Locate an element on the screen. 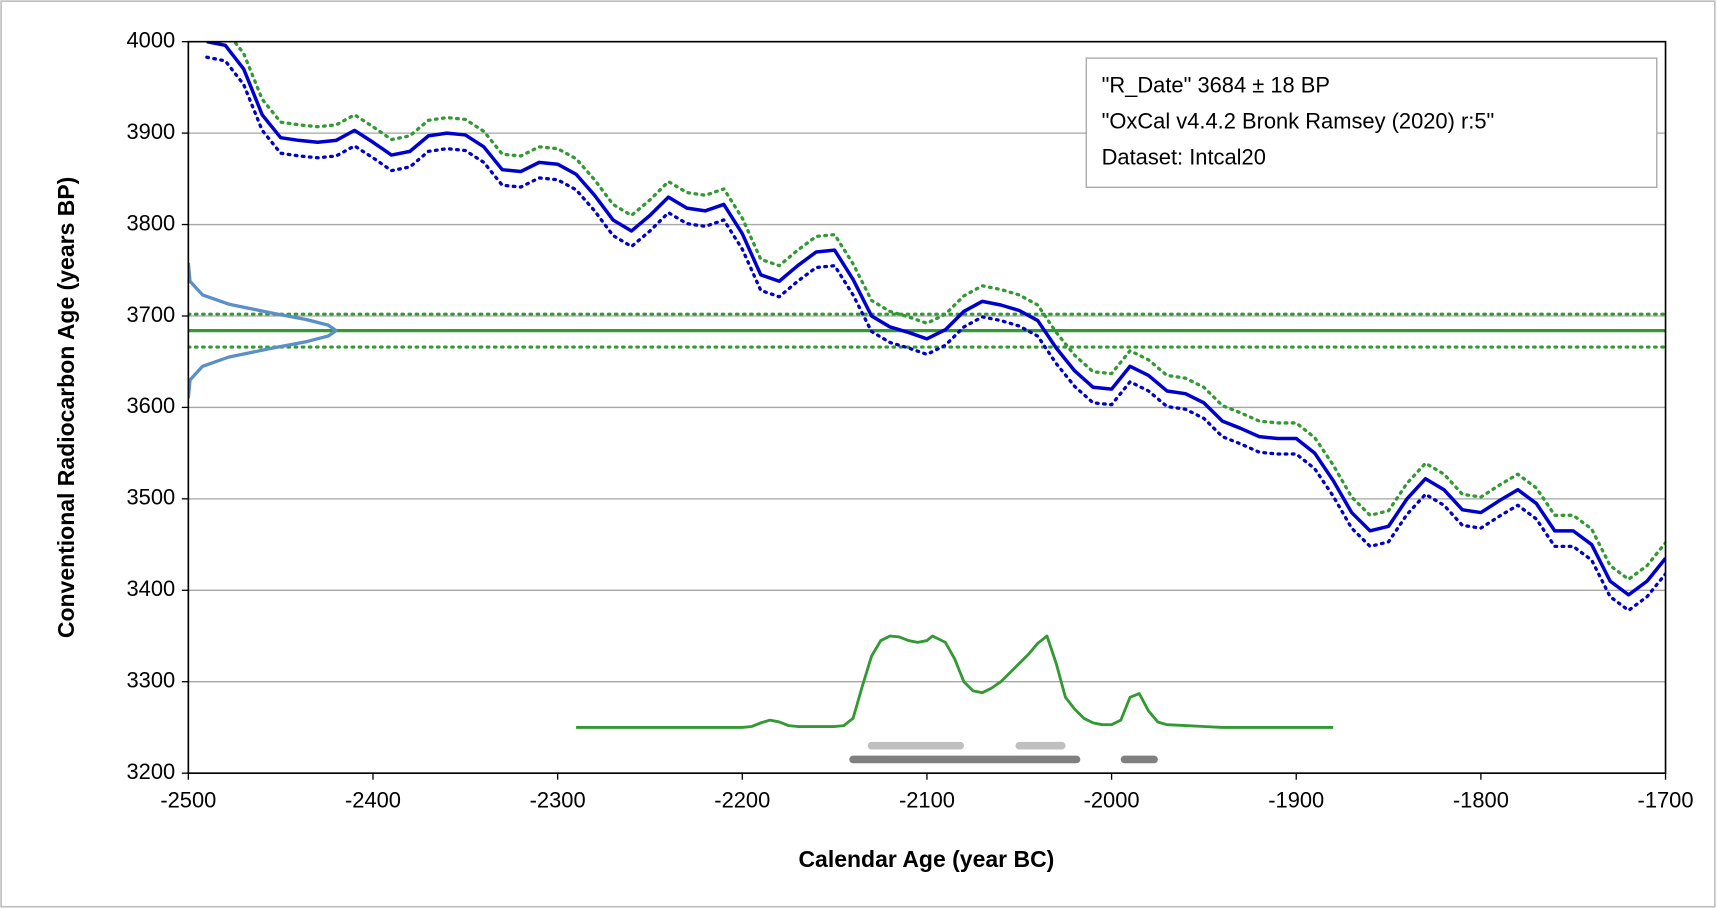 This screenshot has width=1717, height=909. measurement-distribution is located at coordinates (263, 330).